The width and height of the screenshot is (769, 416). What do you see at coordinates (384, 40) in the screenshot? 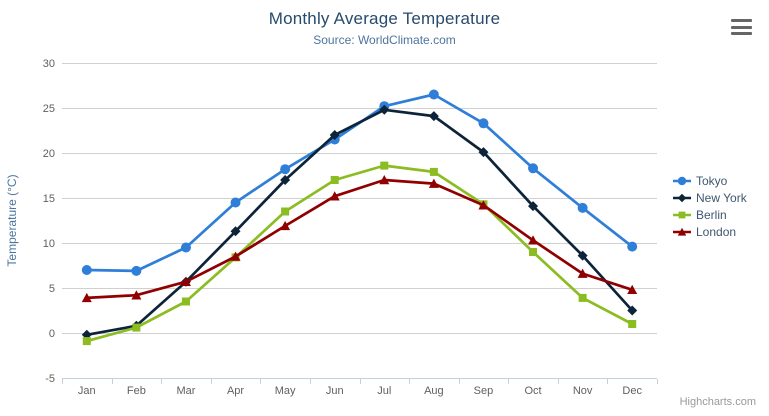
I see `chart-subtitle: Source: WorldClimate.com` at bounding box center [384, 40].